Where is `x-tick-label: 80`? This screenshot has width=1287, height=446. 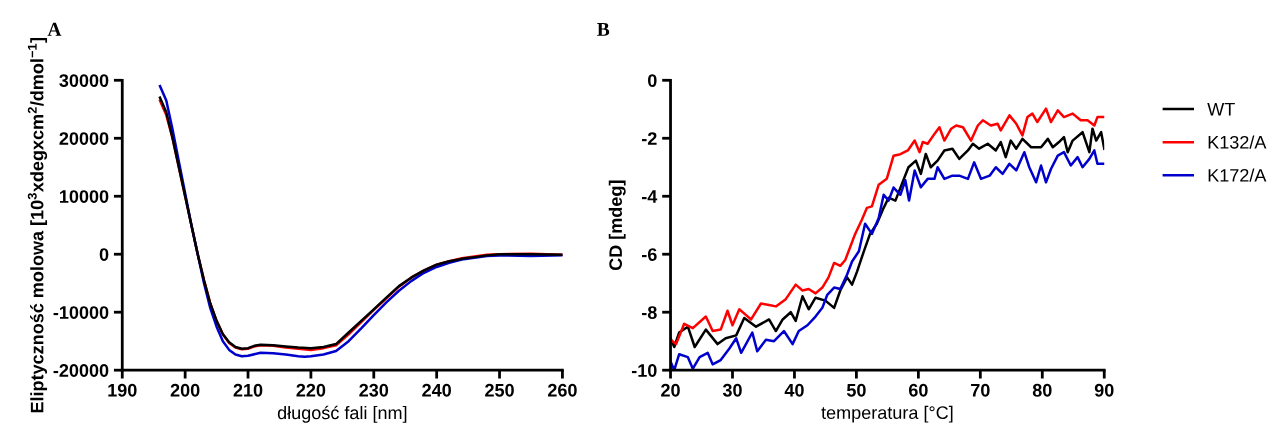 x-tick-label: 80 is located at coordinates (1042, 390).